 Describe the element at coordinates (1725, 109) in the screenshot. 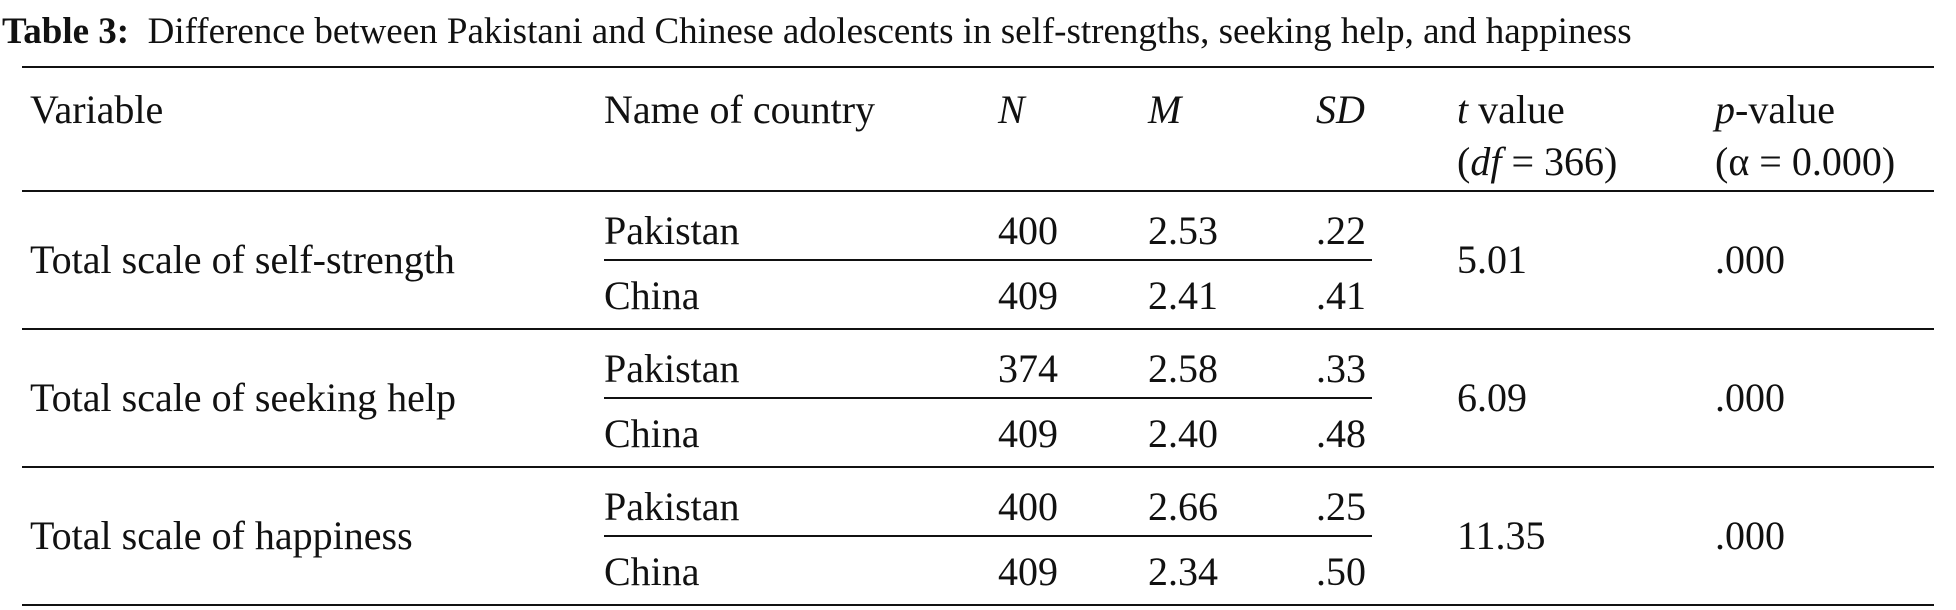

I see `header-text: p` at that location.